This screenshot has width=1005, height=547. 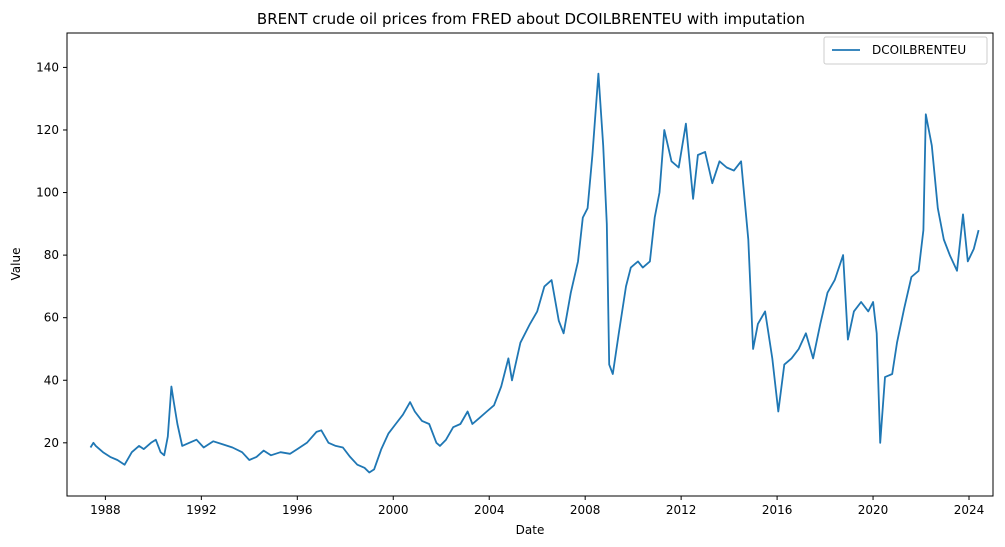 I want to click on legend-series-label: DCOILBRENTEU, so click(x=919, y=50).